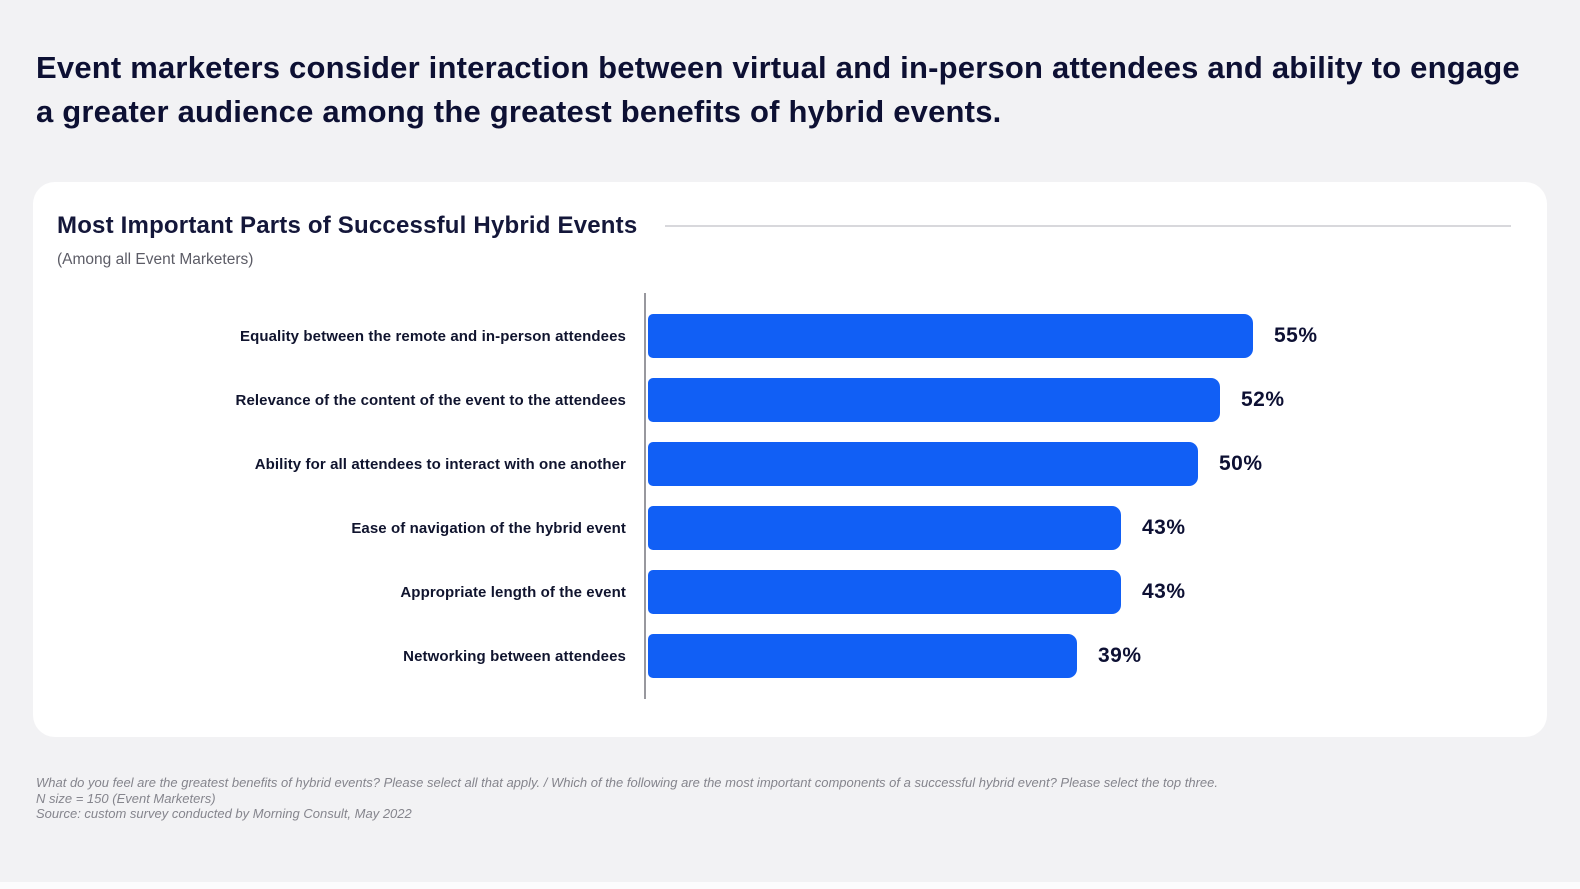  I want to click on bar-area: 50%, so click(1086, 464).